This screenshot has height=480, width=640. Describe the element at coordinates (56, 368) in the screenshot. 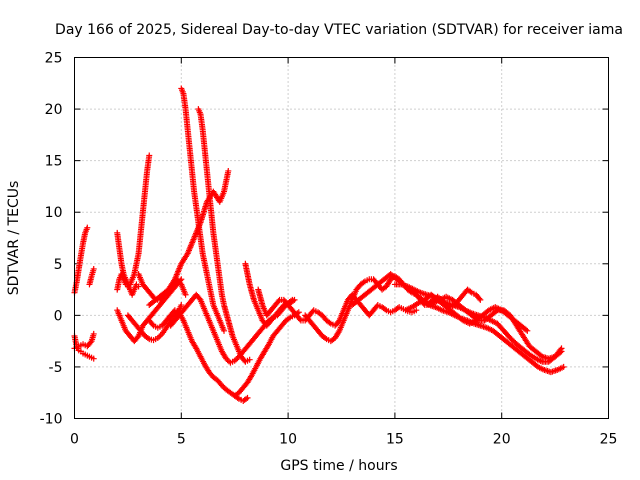

I see `y-tick-label: -5` at that location.